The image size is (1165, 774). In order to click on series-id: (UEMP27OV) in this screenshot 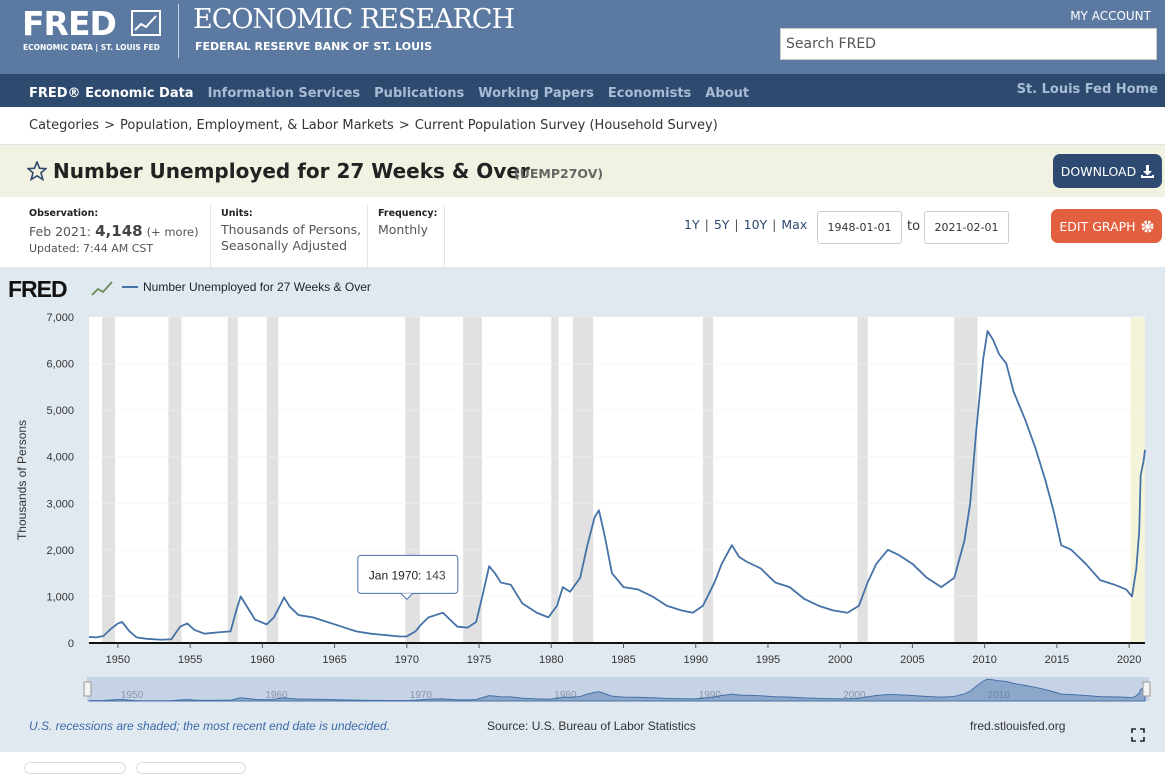, I will do `click(559, 173)`.